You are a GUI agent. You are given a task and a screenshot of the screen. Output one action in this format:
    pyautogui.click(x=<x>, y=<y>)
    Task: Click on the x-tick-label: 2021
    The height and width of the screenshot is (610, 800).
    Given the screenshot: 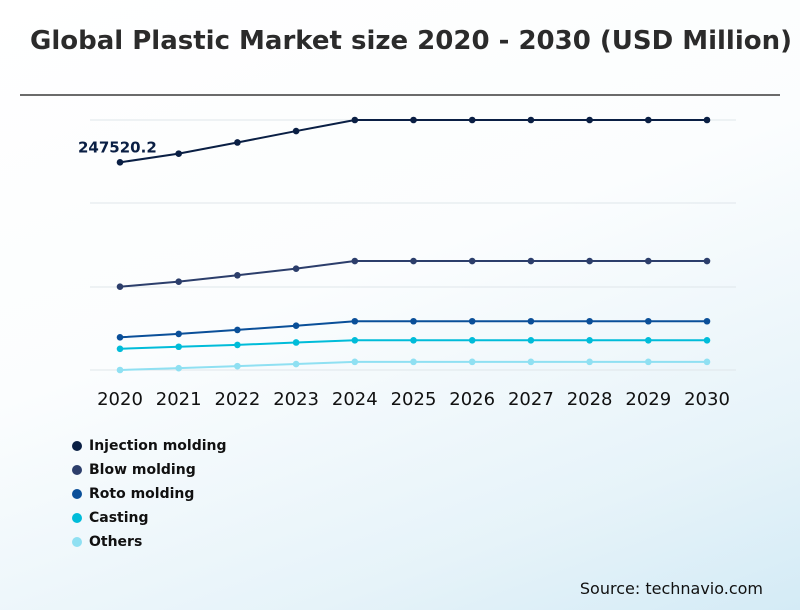 What is the action you would take?
    pyautogui.click(x=179, y=399)
    